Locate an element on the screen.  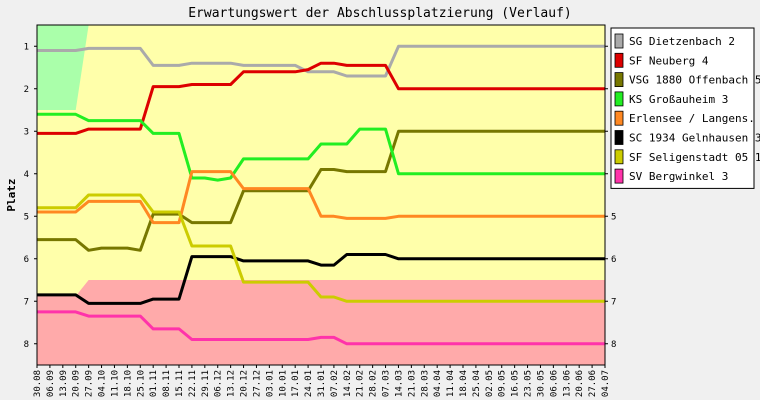
x-tick-label: 25.04 is located at coordinates (477, 383).